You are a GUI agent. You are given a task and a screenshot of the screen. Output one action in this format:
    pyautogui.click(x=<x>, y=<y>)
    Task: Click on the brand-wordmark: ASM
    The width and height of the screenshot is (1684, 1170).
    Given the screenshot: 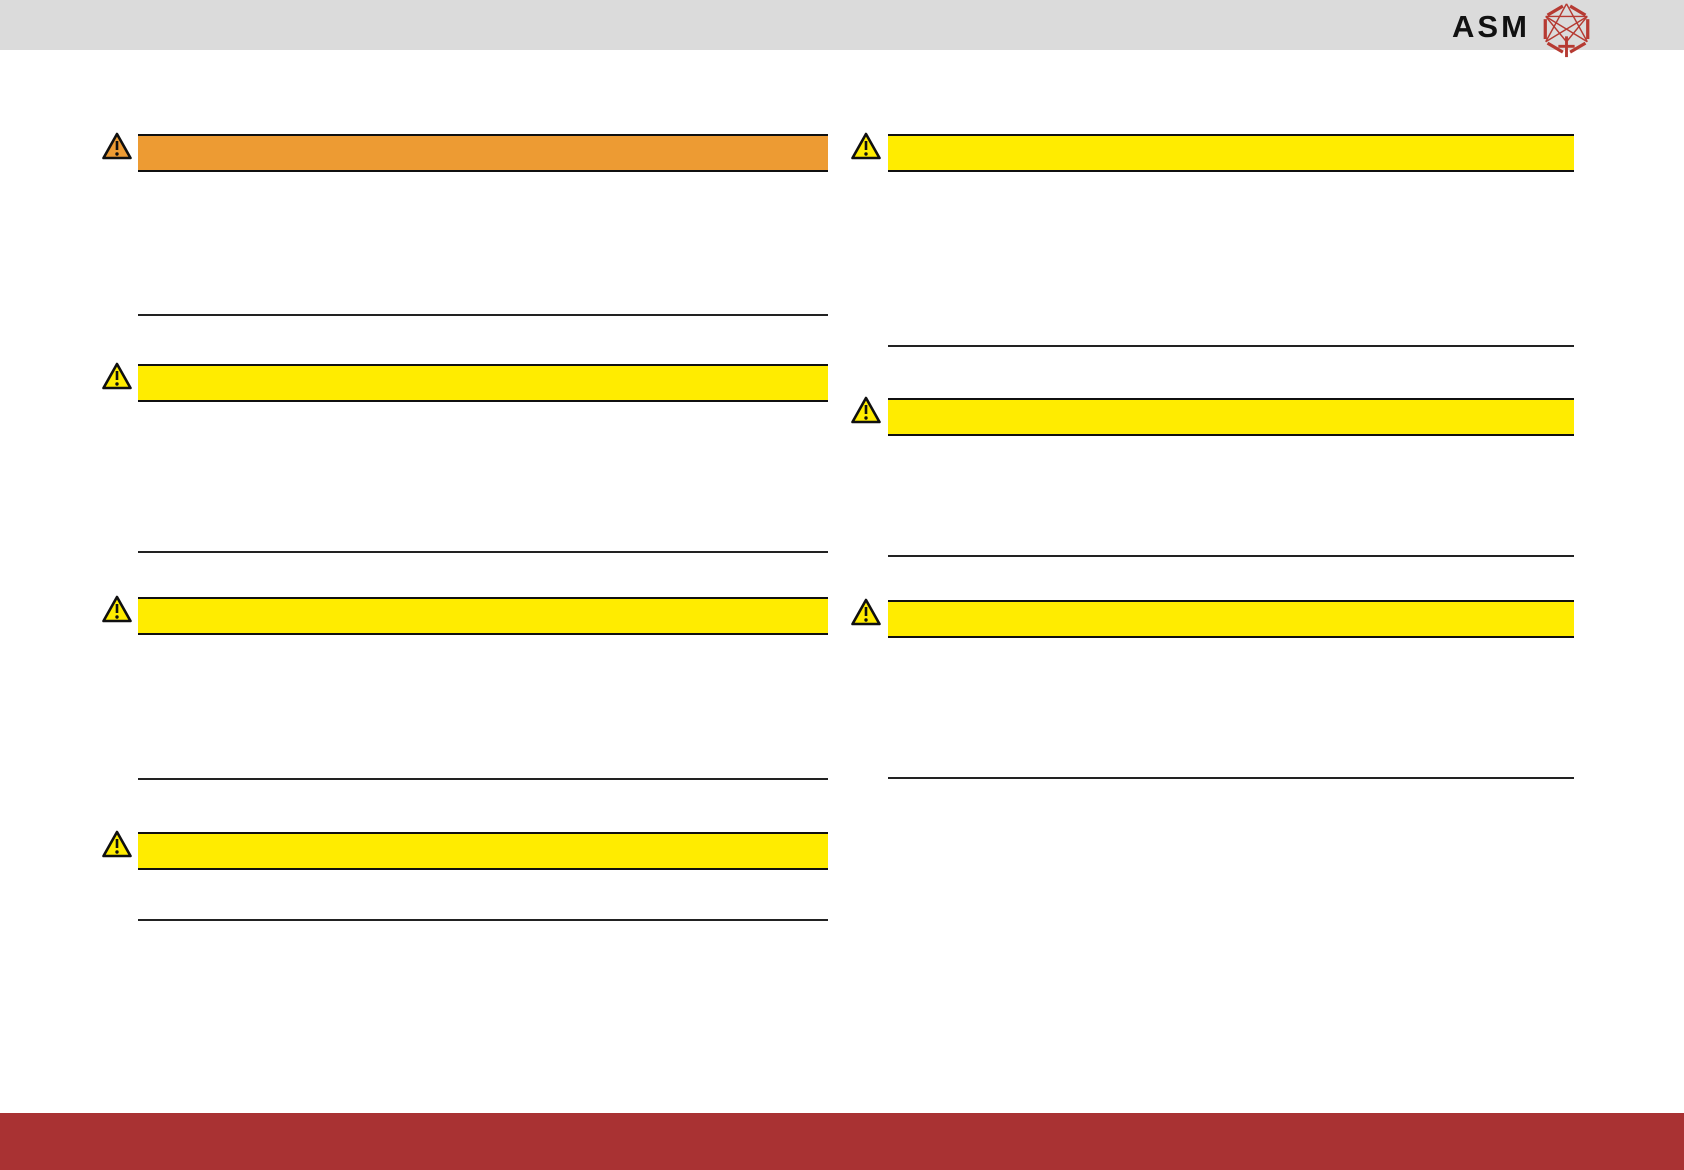 What is the action you would take?
    pyautogui.click(x=1491, y=26)
    